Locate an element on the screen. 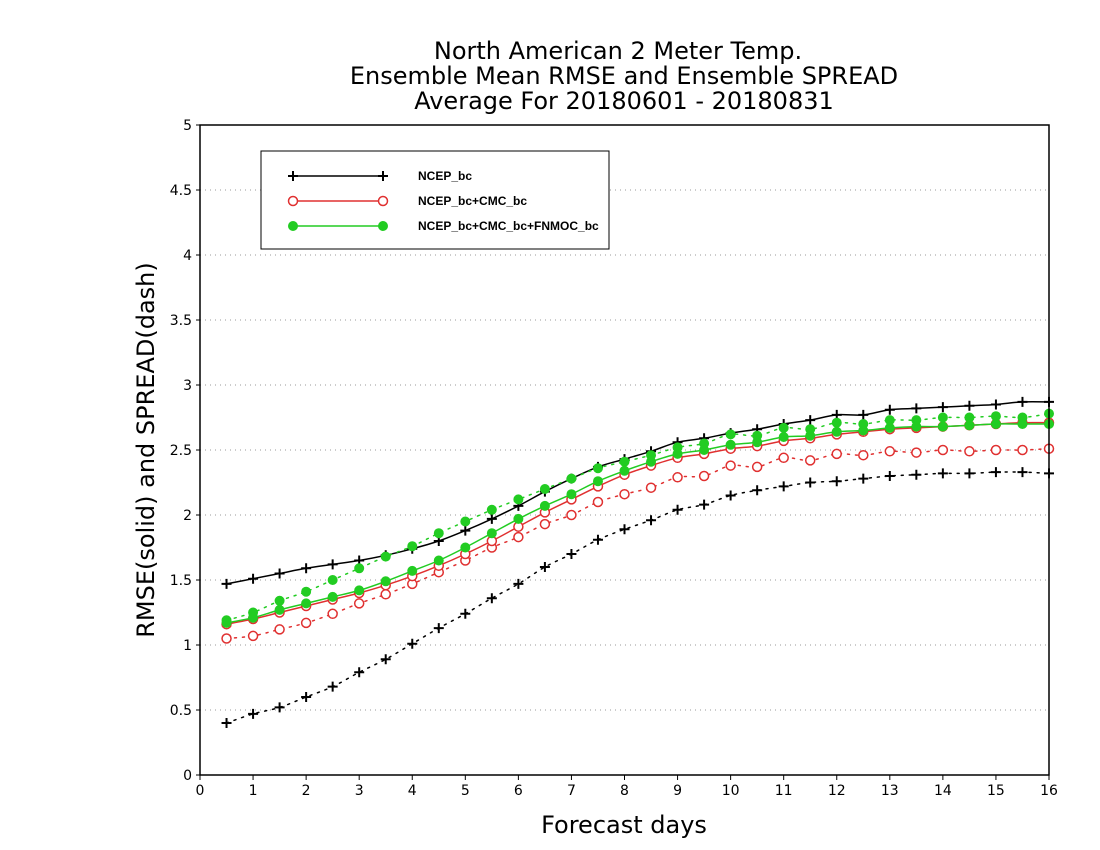 This screenshot has height=850, width=1100. x-tick-label: 11 is located at coordinates (784, 791).